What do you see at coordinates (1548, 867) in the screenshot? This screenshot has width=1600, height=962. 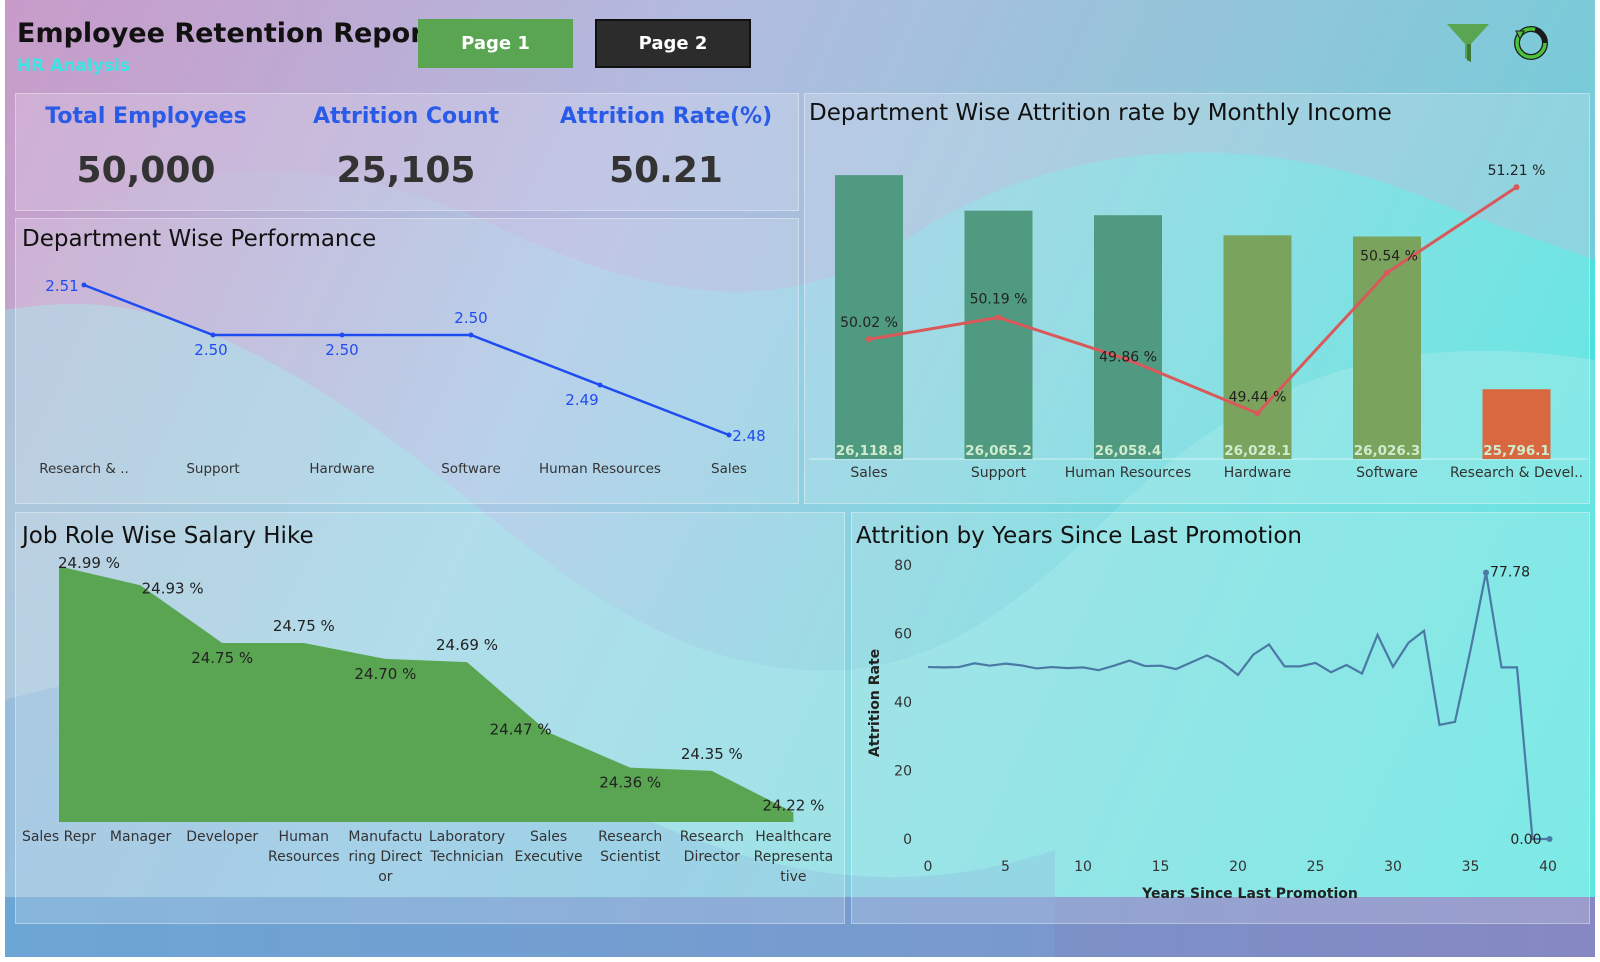 I see `promo-x-tick-label: 40` at bounding box center [1548, 867].